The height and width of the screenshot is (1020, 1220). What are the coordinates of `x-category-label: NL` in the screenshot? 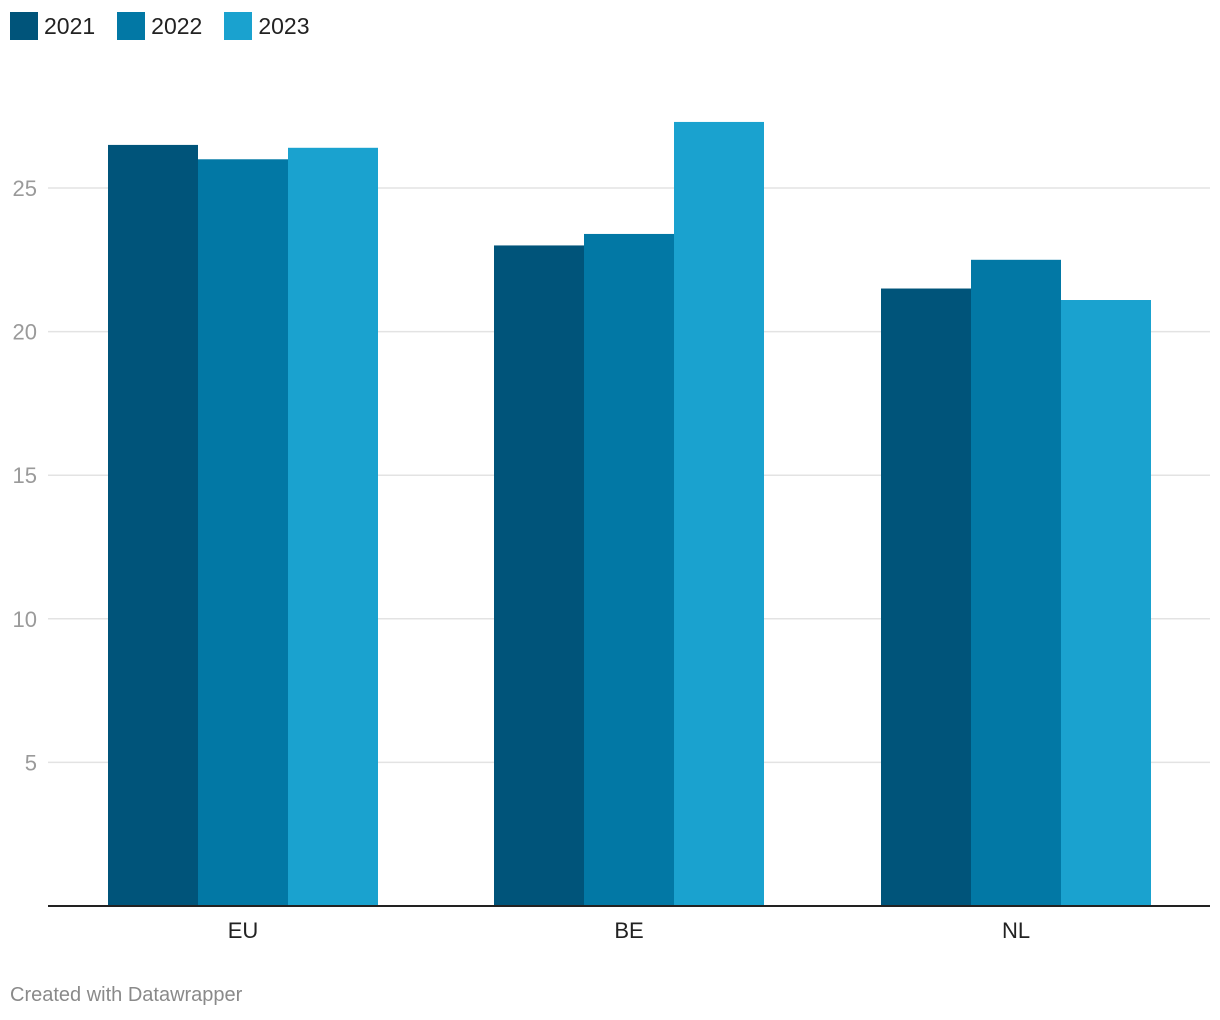 It's located at (1016, 930).